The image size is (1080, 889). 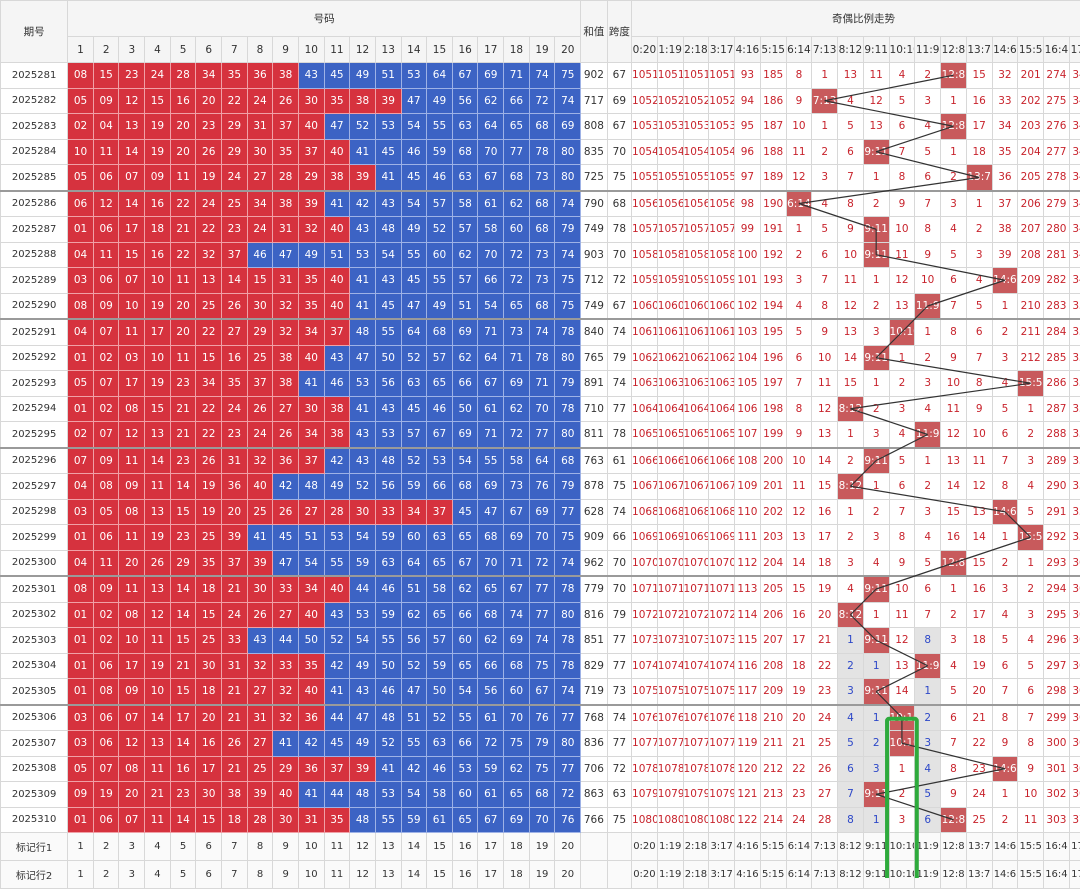 What do you see at coordinates (825, 101) in the screenshot?
I see `ratio-hit-cell: 7:13` at bounding box center [825, 101].